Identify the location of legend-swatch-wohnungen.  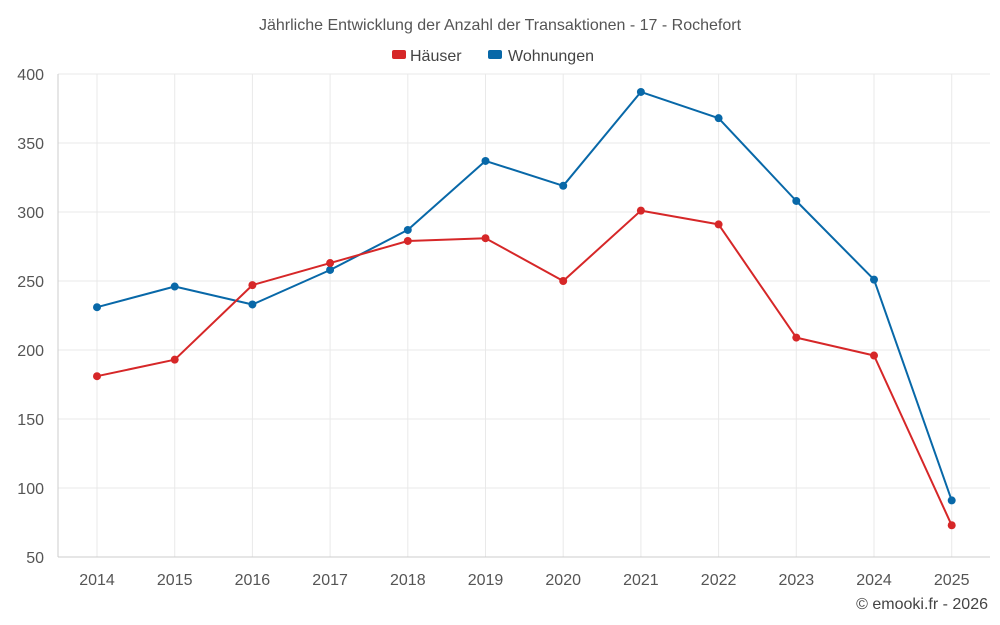
(495, 54).